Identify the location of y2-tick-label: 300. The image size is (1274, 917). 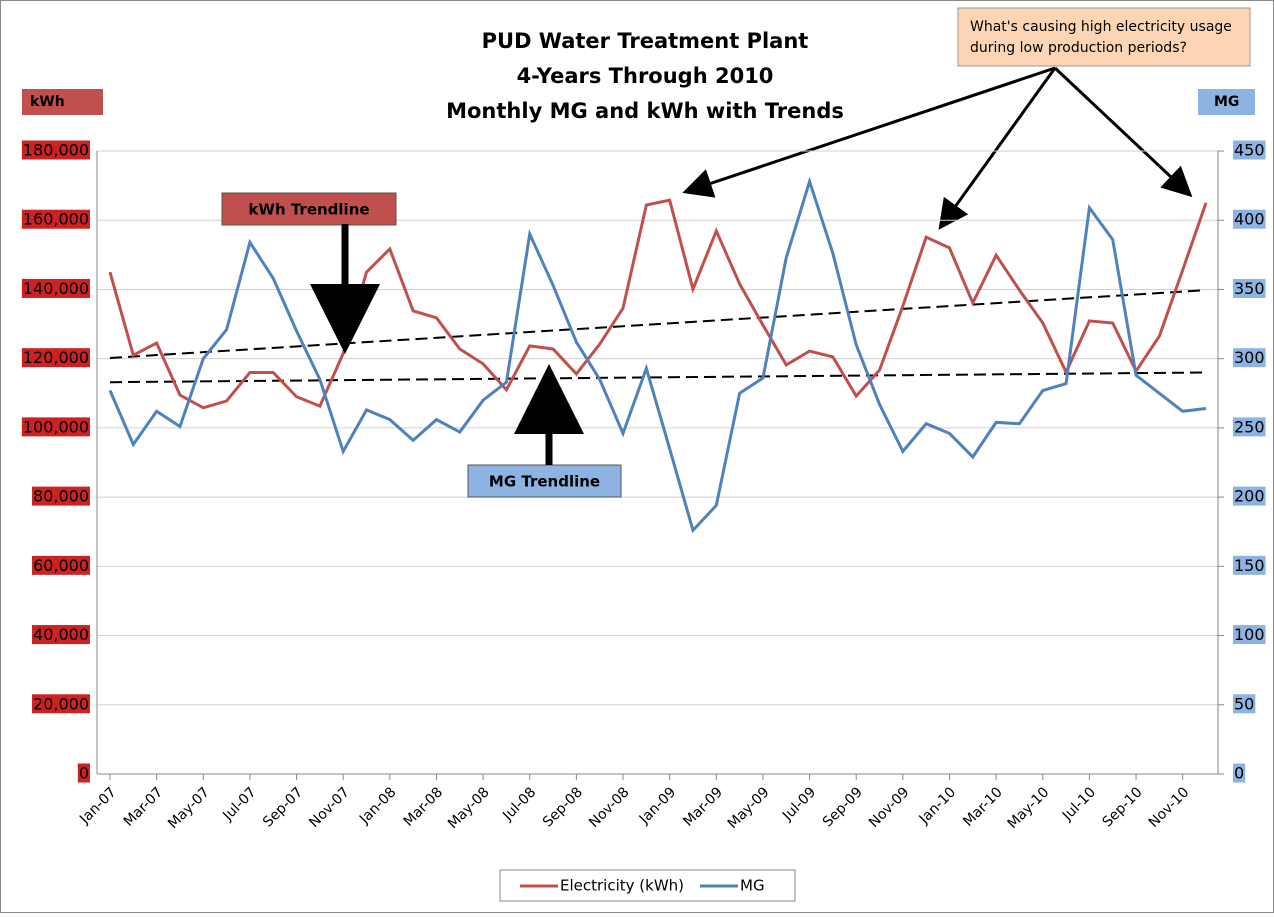
(1249, 357).